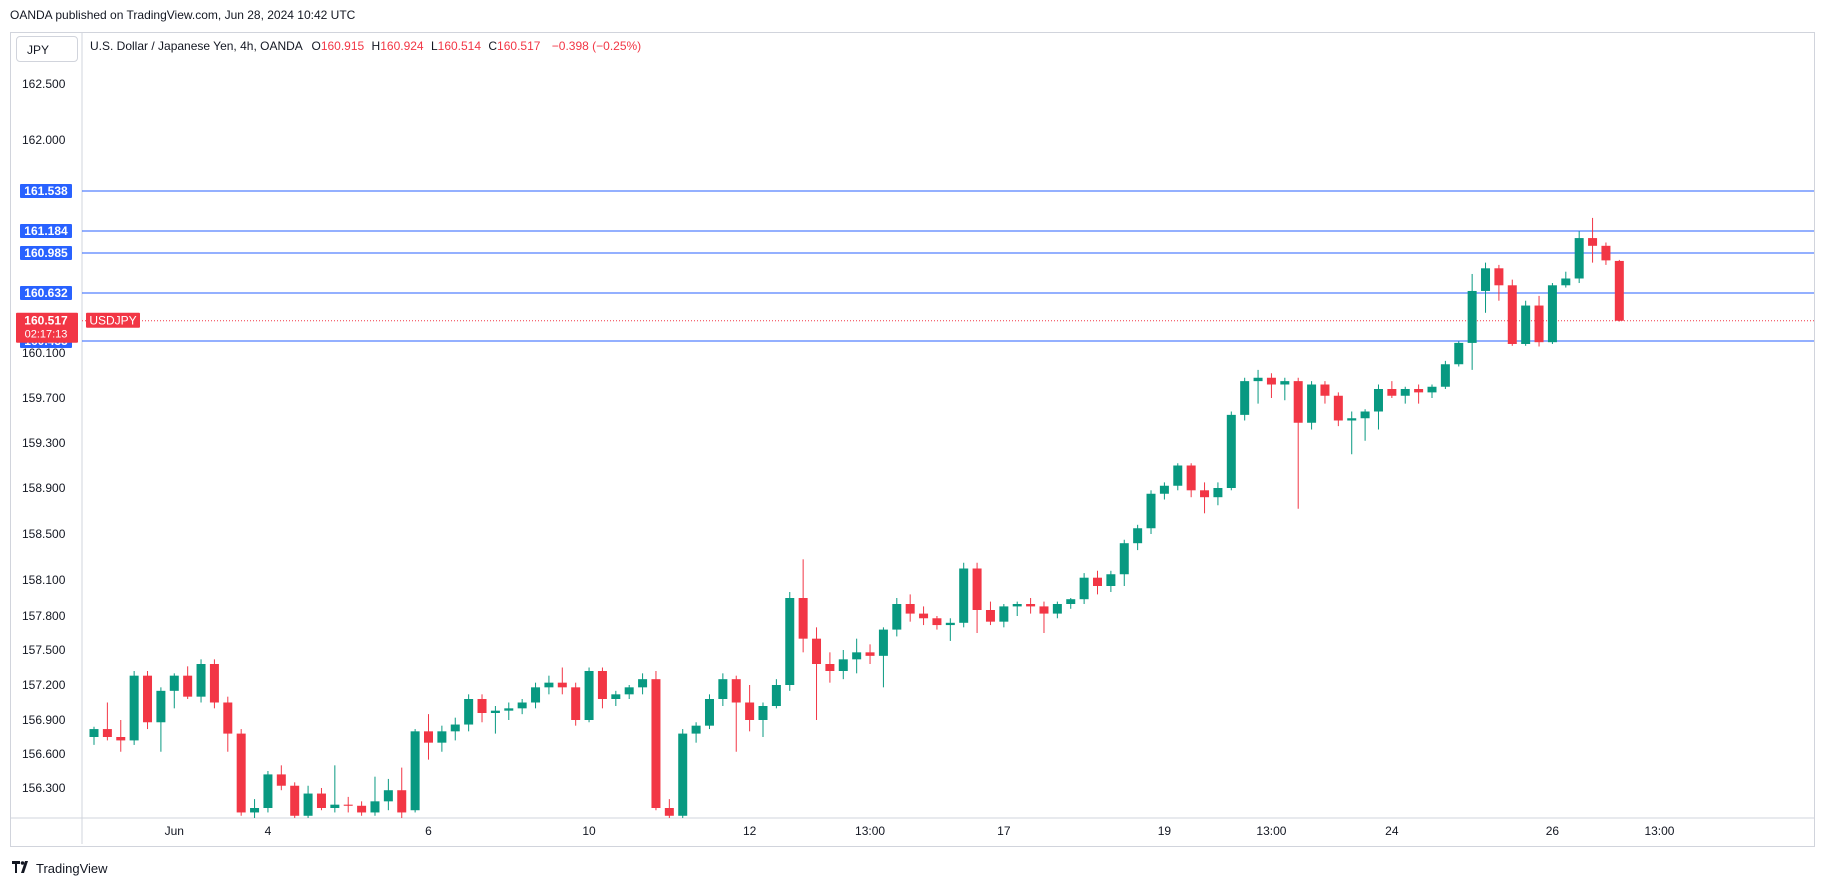 The image size is (1826, 886). Describe the element at coordinates (589, 831) in the screenshot. I see `x-tick-label: 10` at that location.